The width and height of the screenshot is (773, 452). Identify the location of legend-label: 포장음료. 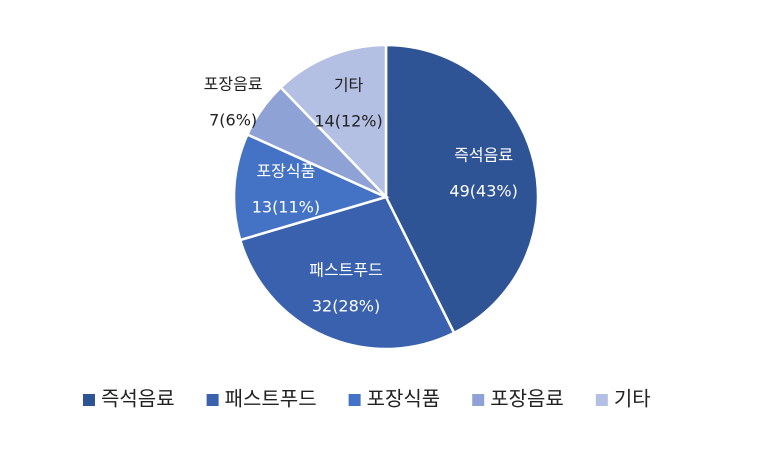
(527, 399).